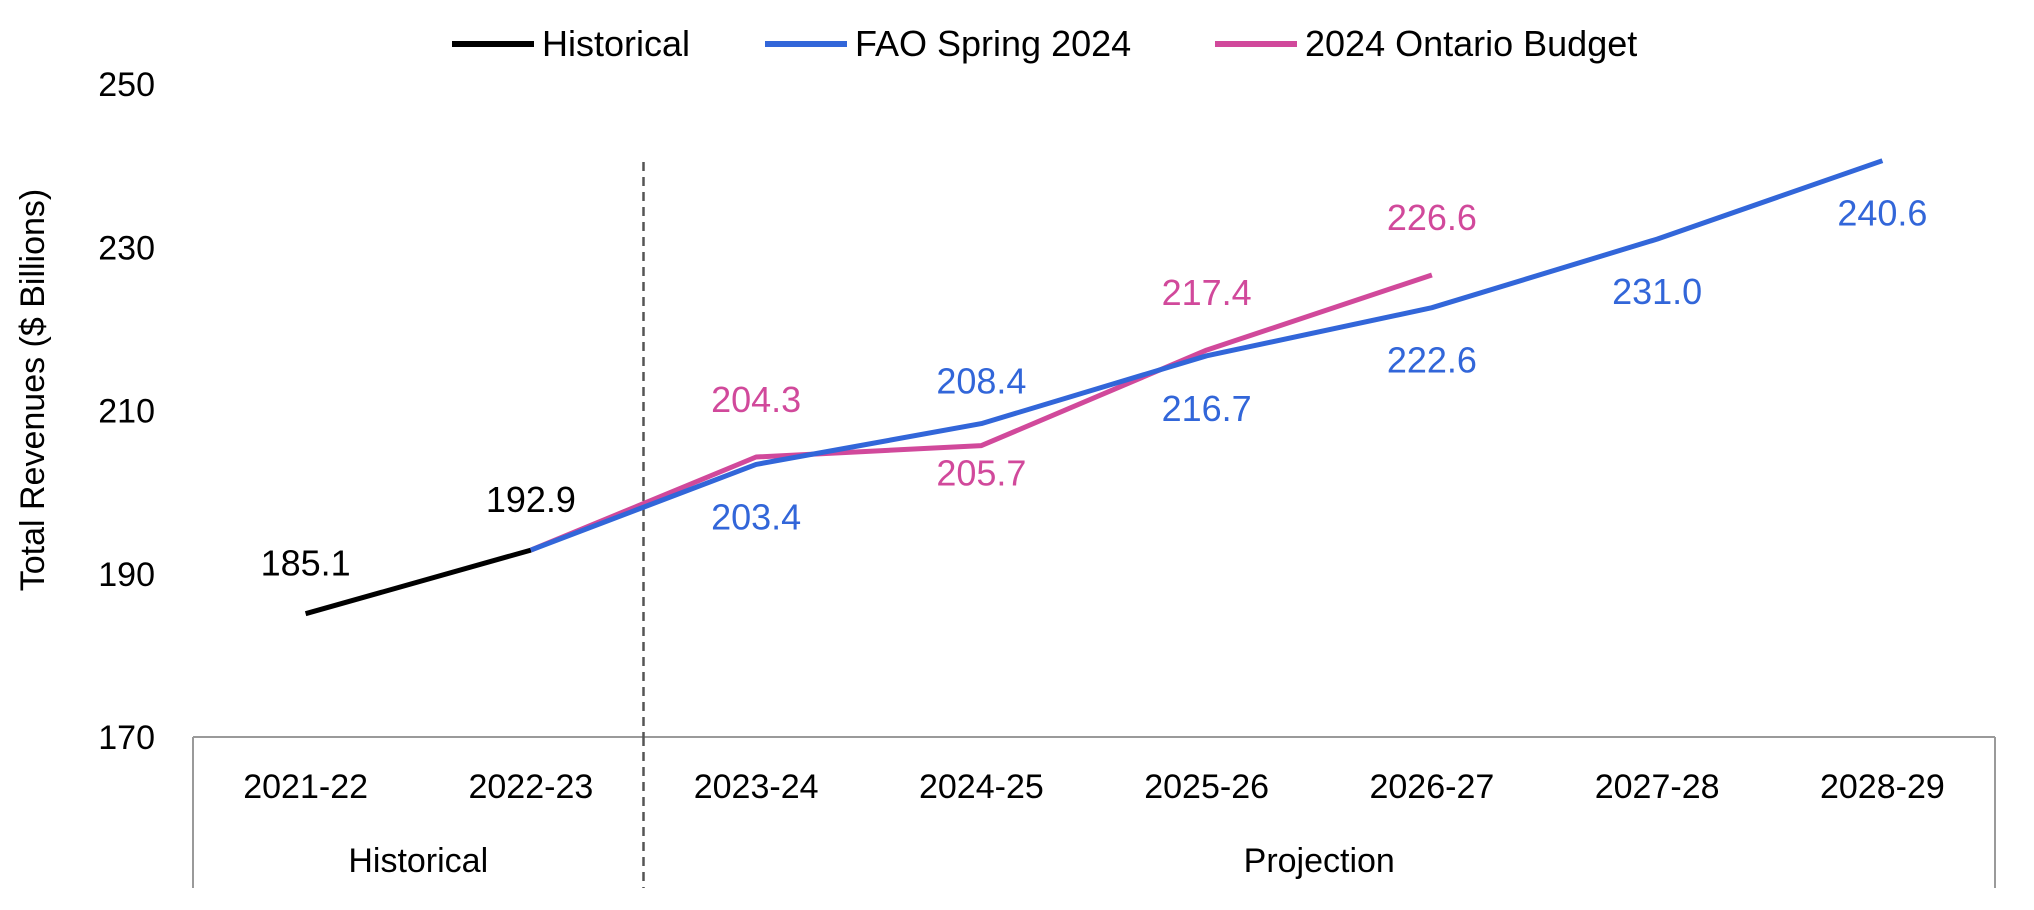 This screenshot has width=2034, height=910. I want to click on x-tick-label: 2027-28, so click(1657, 787).